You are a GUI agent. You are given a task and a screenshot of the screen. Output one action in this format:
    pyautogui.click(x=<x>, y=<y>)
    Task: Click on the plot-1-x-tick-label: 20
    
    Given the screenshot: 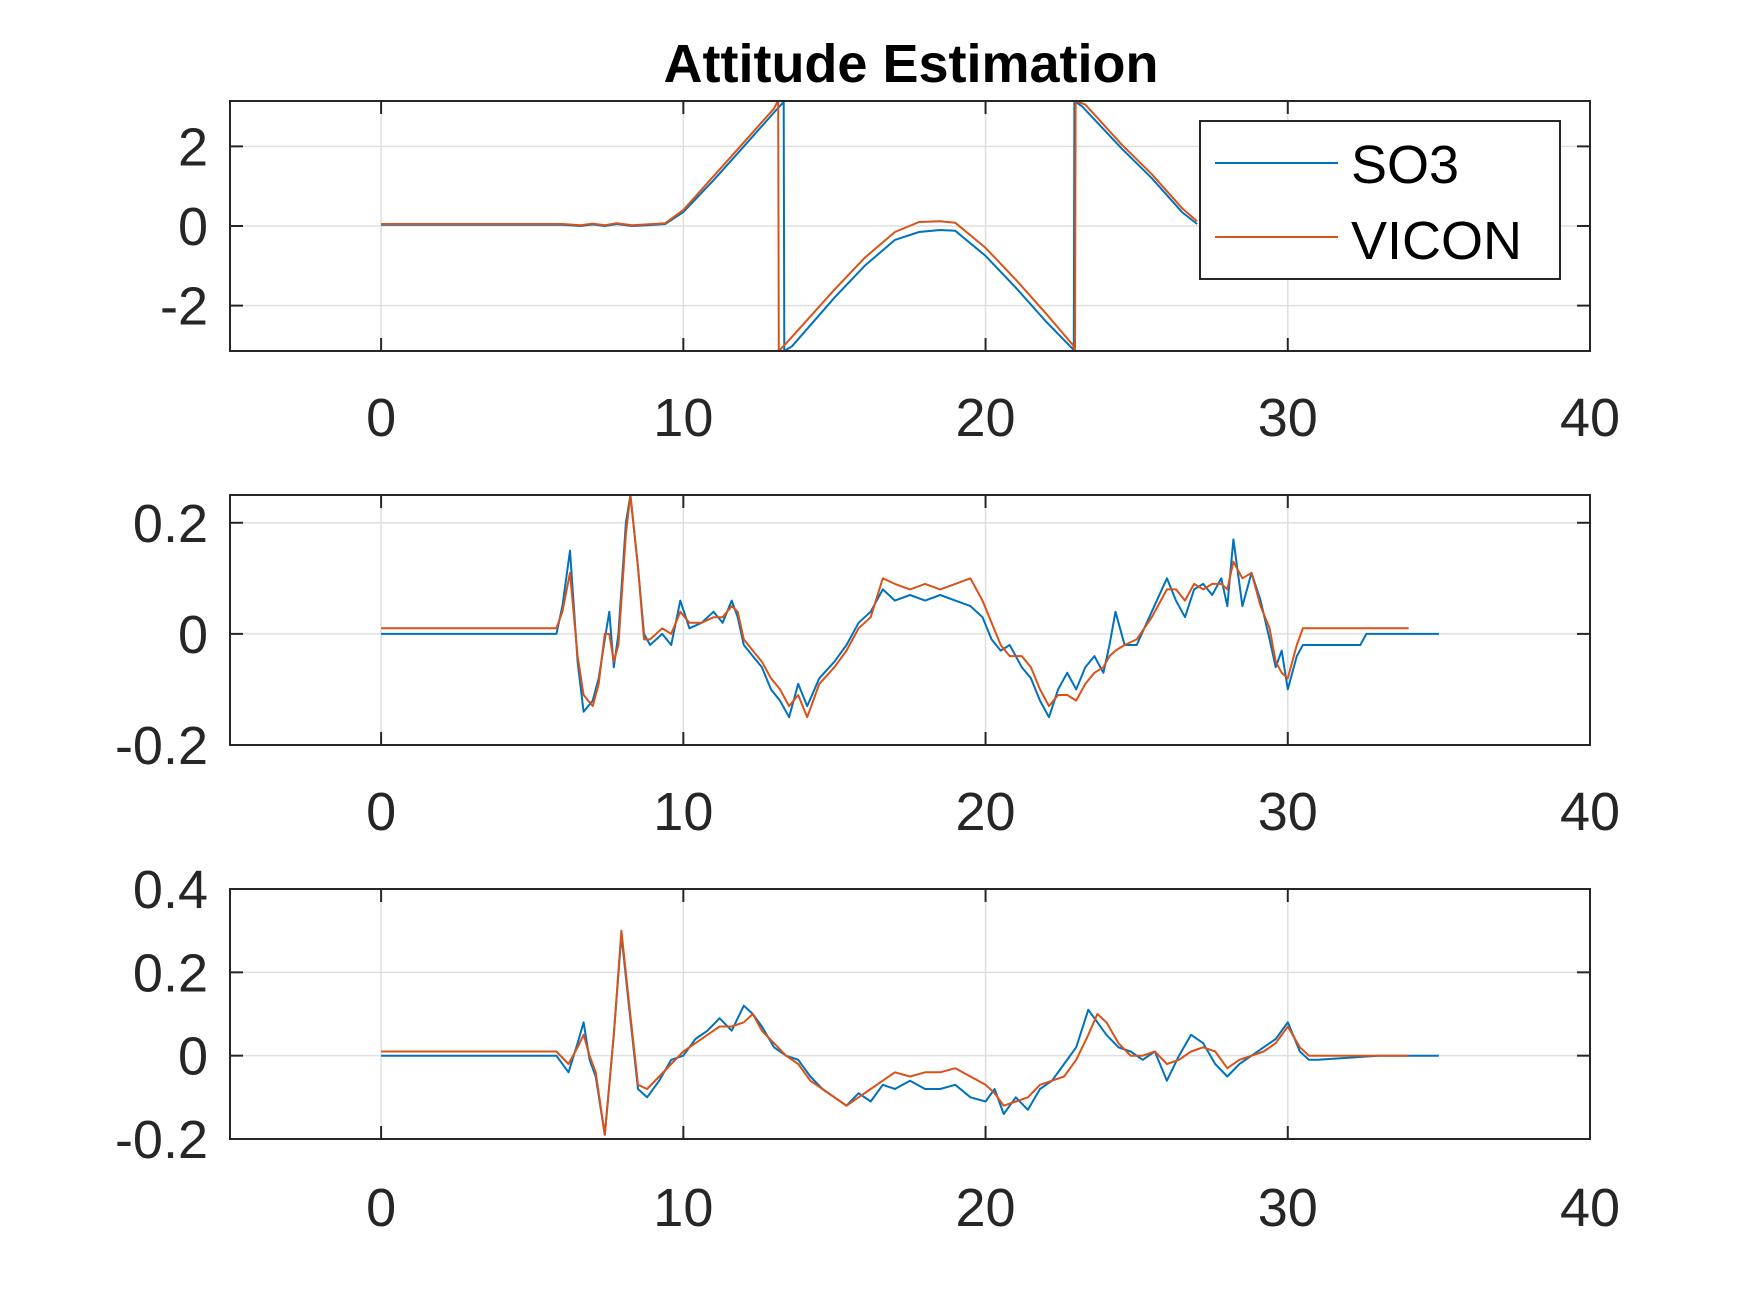 What is the action you would take?
    pyautogui.click(x=986, y=418)
    